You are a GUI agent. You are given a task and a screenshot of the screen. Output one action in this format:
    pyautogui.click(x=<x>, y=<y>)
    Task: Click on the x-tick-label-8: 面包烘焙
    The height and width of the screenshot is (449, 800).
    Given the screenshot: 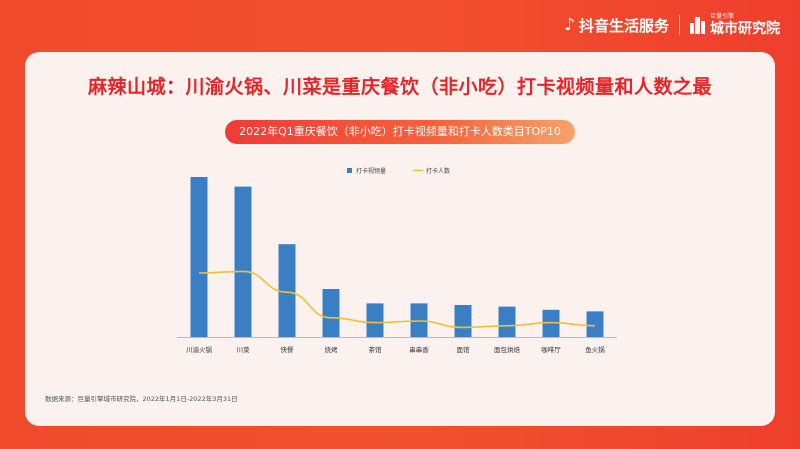 What is the action you would take?
    pyautogui.click(x=507, y=349)
    